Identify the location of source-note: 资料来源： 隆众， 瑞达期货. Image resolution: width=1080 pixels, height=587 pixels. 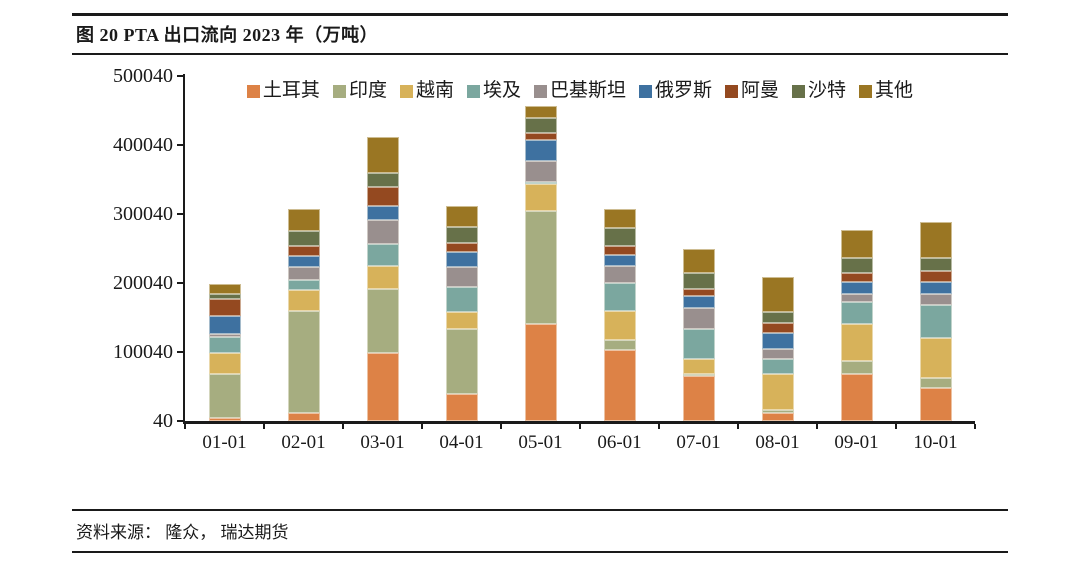
(182, 532).